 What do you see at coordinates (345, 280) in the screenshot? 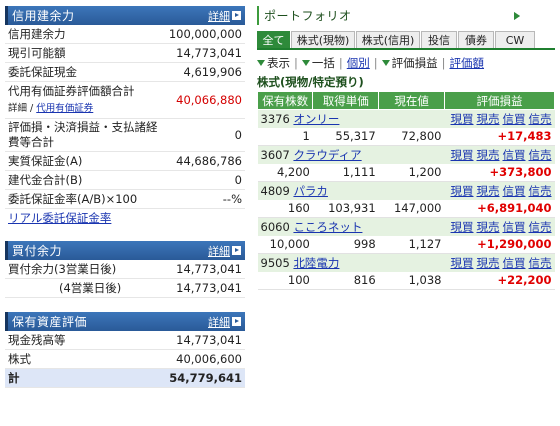
I see `cost-value: 816` at bounding box center [345, 280].